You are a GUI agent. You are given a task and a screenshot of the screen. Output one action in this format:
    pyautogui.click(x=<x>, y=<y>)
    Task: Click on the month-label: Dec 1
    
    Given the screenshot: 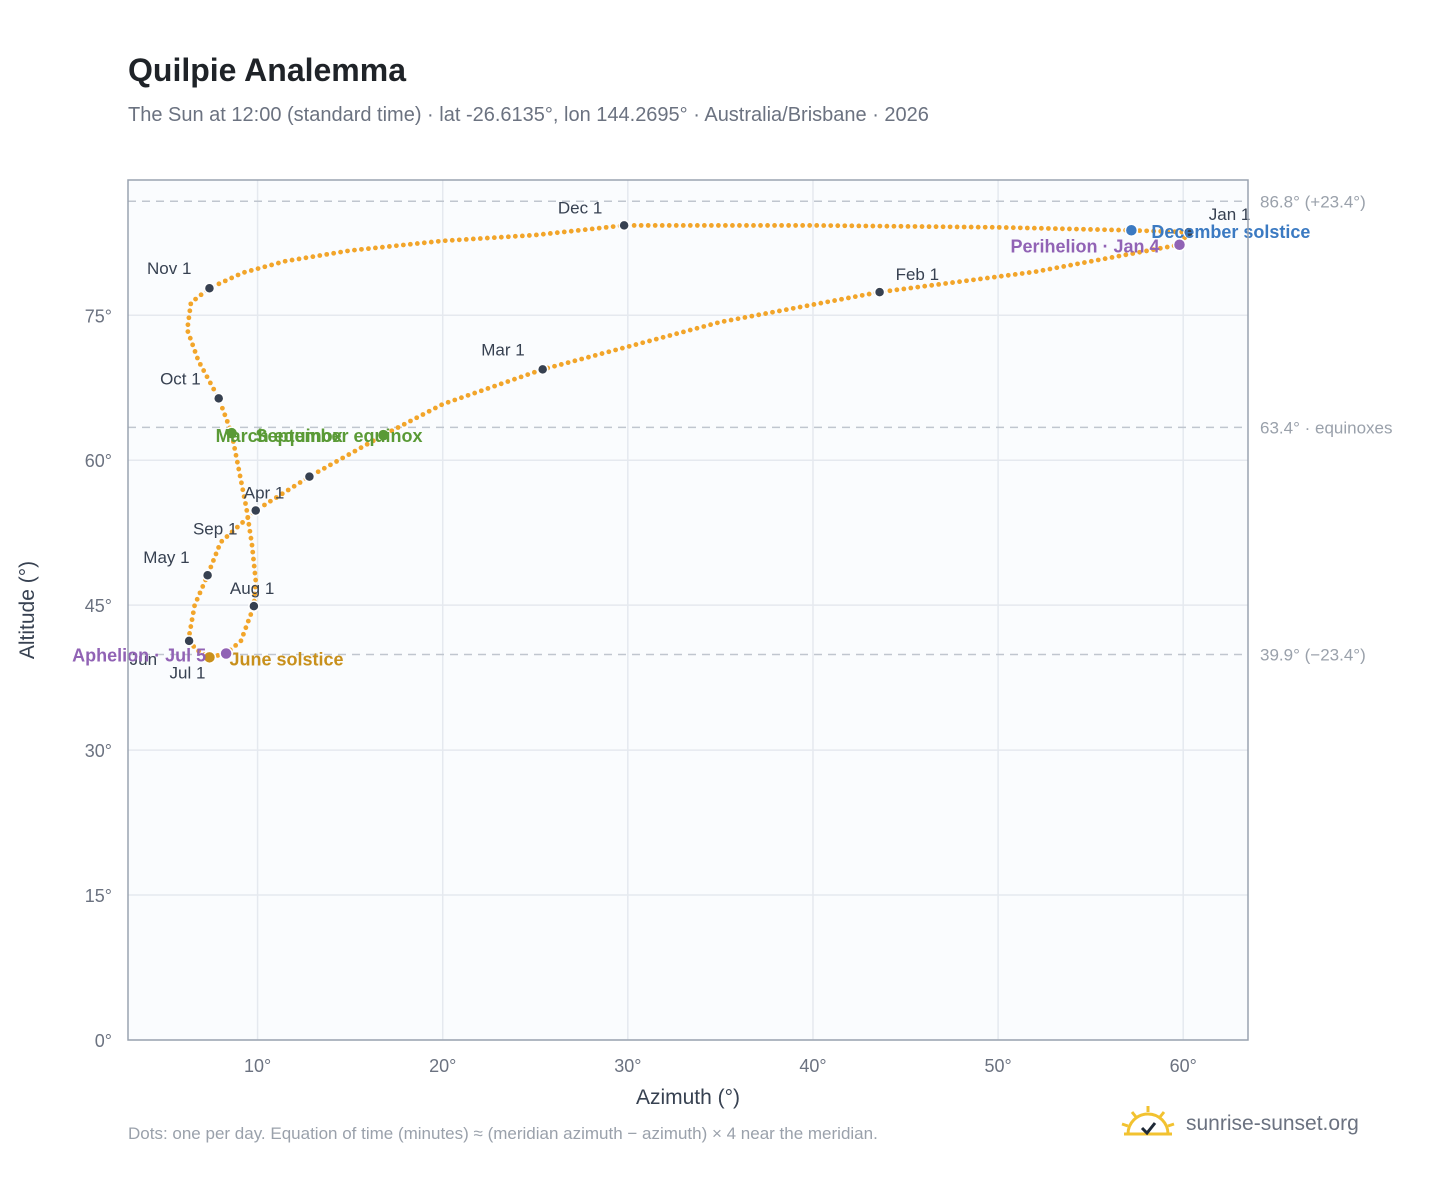 What is the action you would take?
    pyautogui.click(x=580, y=207)
    